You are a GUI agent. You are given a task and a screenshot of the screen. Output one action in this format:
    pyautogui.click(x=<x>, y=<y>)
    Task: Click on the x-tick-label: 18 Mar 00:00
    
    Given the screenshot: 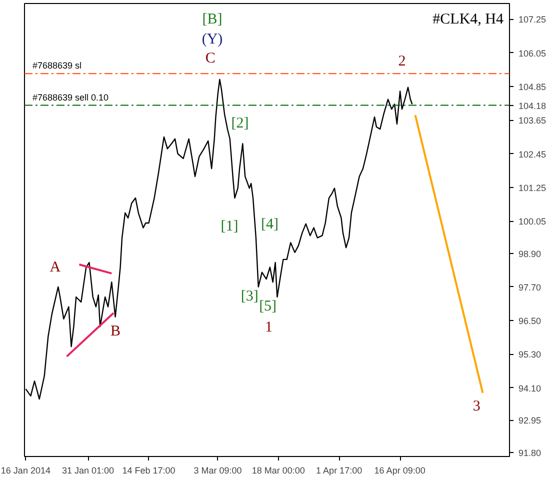 What is the action you would take?
    pyautogui.click(x=278, y=471)
    